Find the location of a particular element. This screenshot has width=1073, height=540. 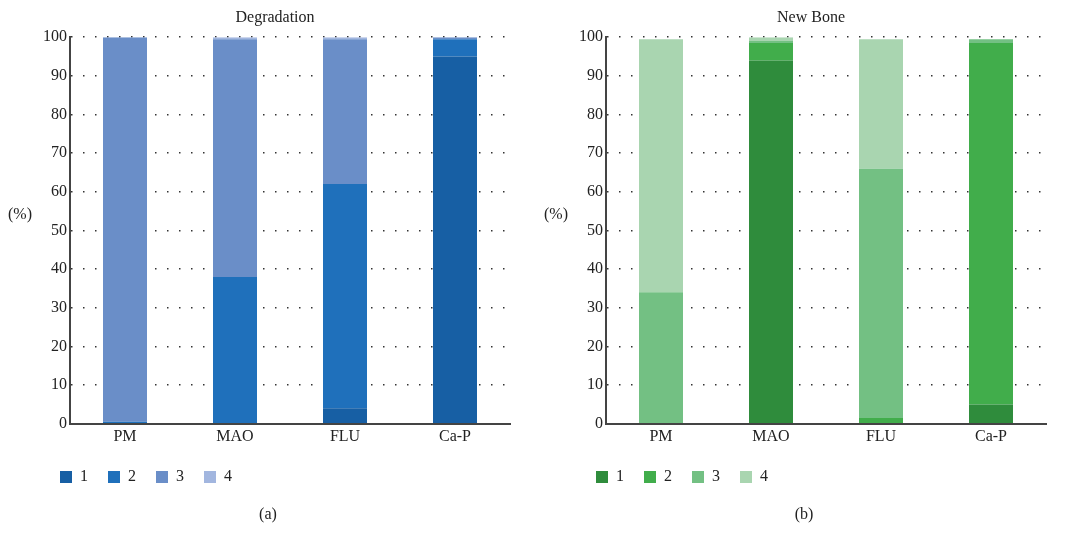

chart-title: New Bone is located at coordinates (811, 16).